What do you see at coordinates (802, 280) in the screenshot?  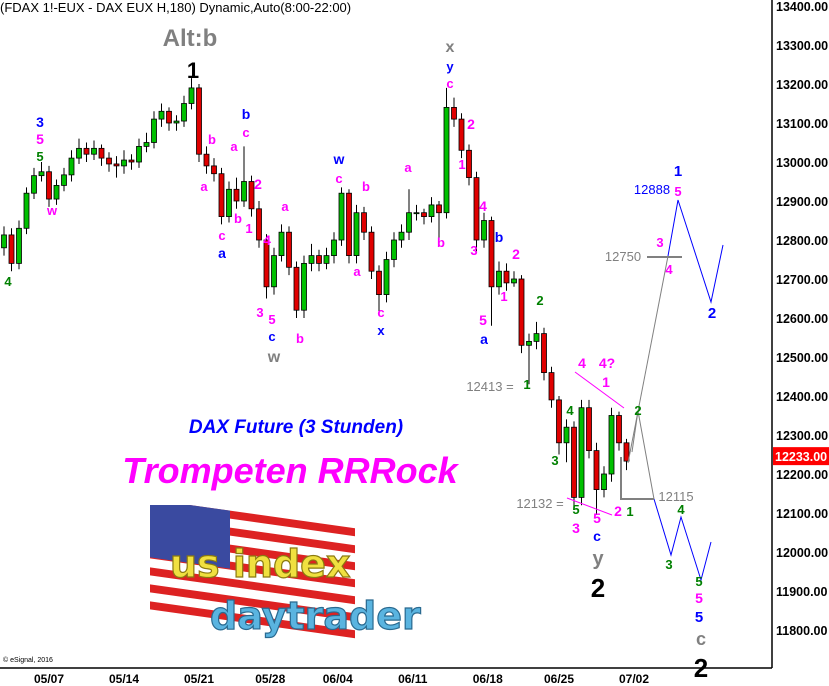 I see `y-tick-label: 12700.00` at bounding box center [802, 280].